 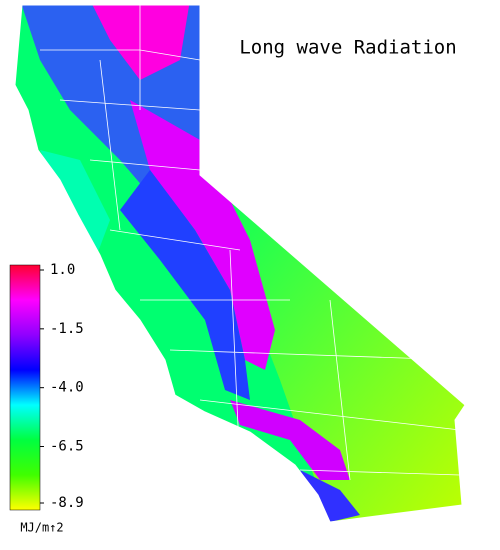 What do you see at coordinates (347, 48) in the screenshot?
I see `map-title: Long wave Radiation` at bounding box center [347, 48].